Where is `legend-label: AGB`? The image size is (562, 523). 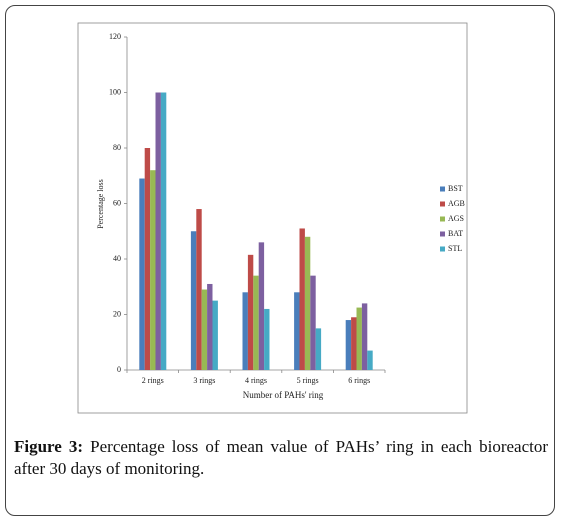
legend-label: AGB is located at coordinates (456, 203).